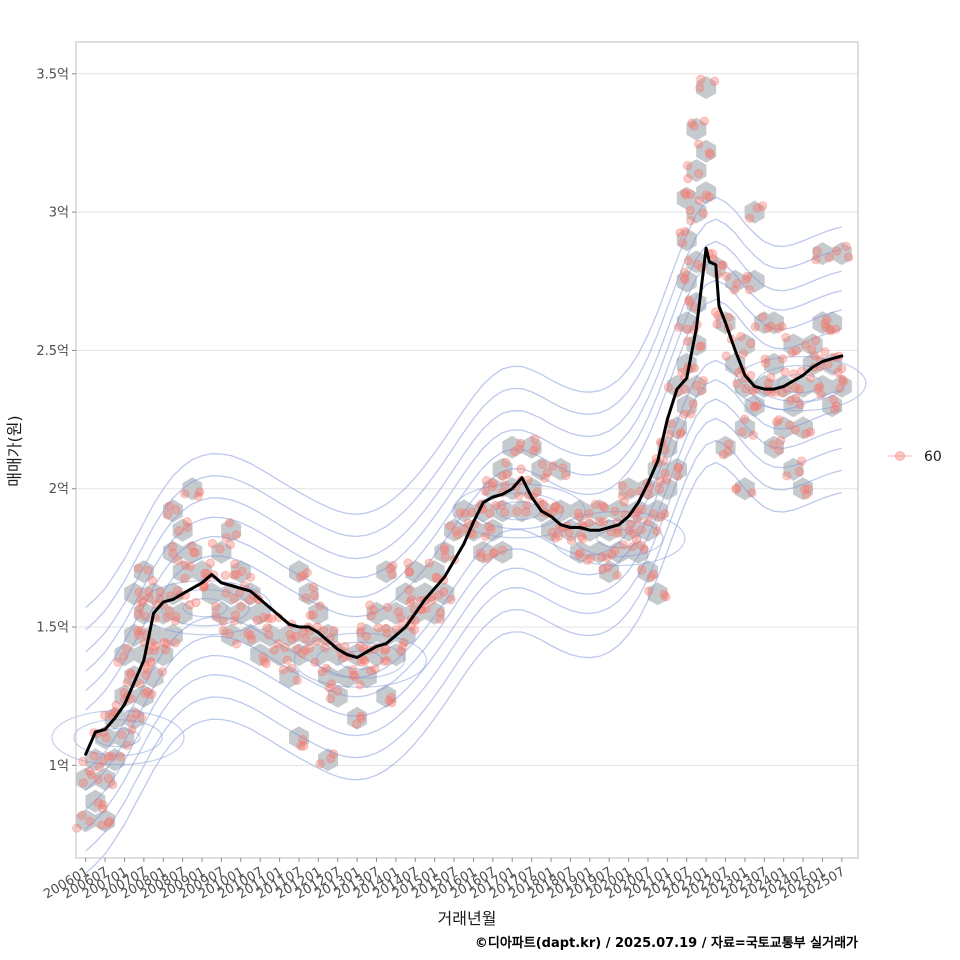 Image resolution: width=960 pixels, height=960 pixels. I want to click on density-contour-ring, so click(118, 738).